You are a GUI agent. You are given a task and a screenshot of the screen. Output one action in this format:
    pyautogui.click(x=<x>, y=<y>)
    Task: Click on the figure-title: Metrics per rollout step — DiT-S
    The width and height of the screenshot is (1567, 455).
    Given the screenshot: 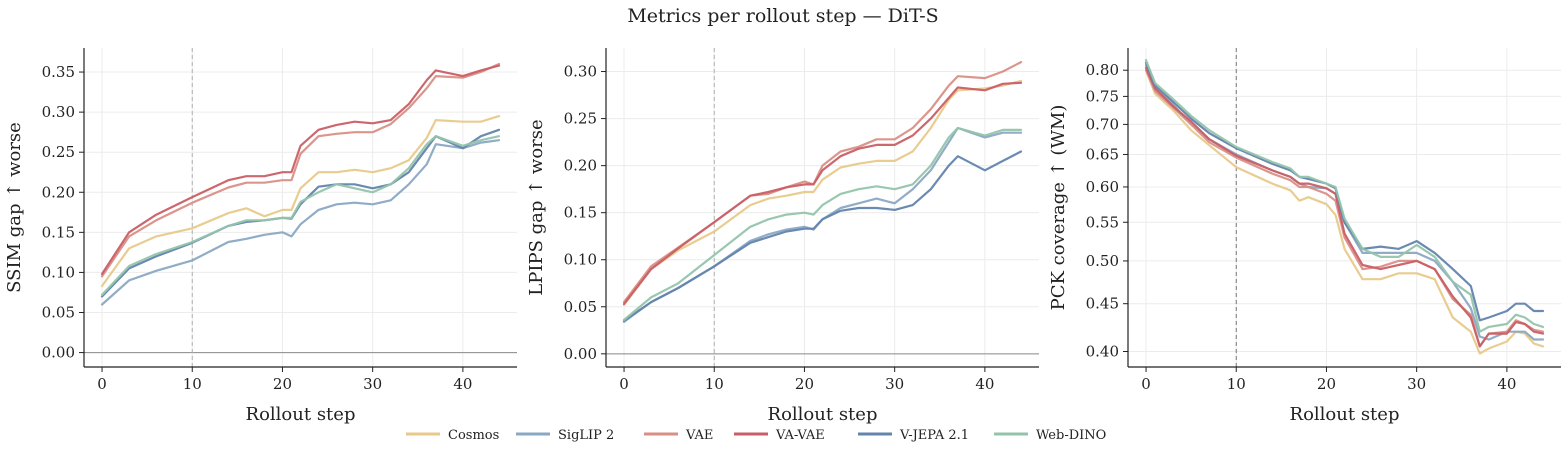 What is the action you would take?
    pyautogui.click(x=782, y=16)
    